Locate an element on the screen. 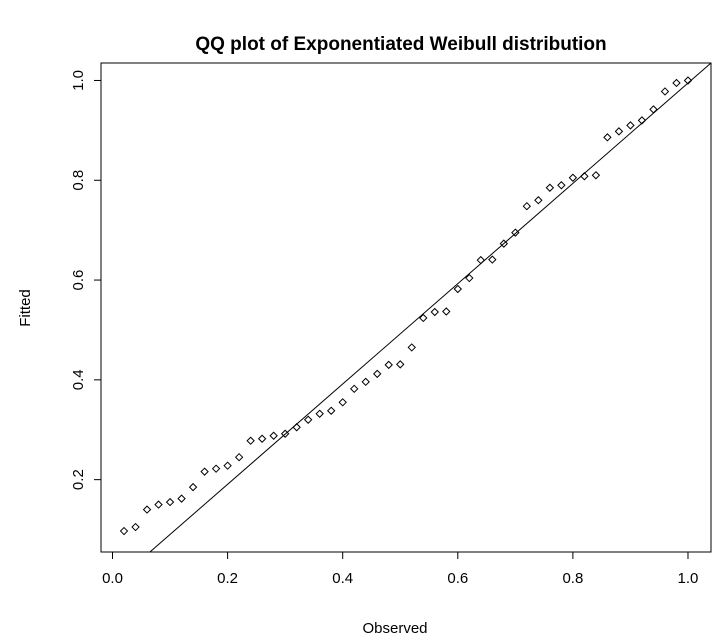  y-tick-label: 0.4 is located at coordinates (78, 379).